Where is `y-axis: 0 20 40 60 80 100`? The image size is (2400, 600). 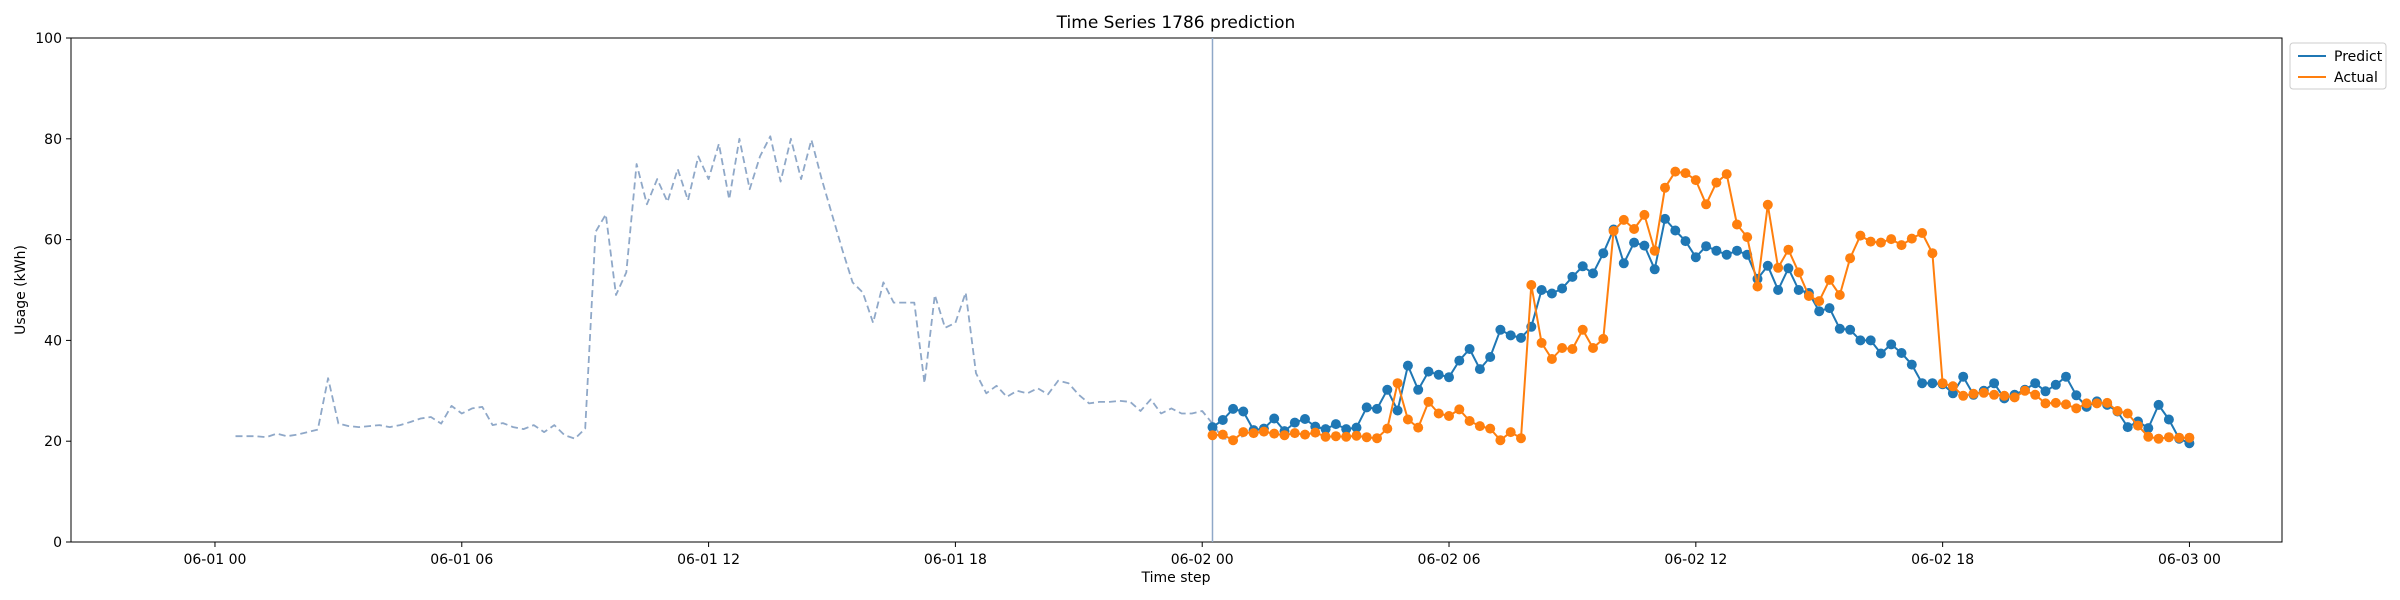 y-axis: 0 20 40 60 80 100 is located at coordinates (53, 291).